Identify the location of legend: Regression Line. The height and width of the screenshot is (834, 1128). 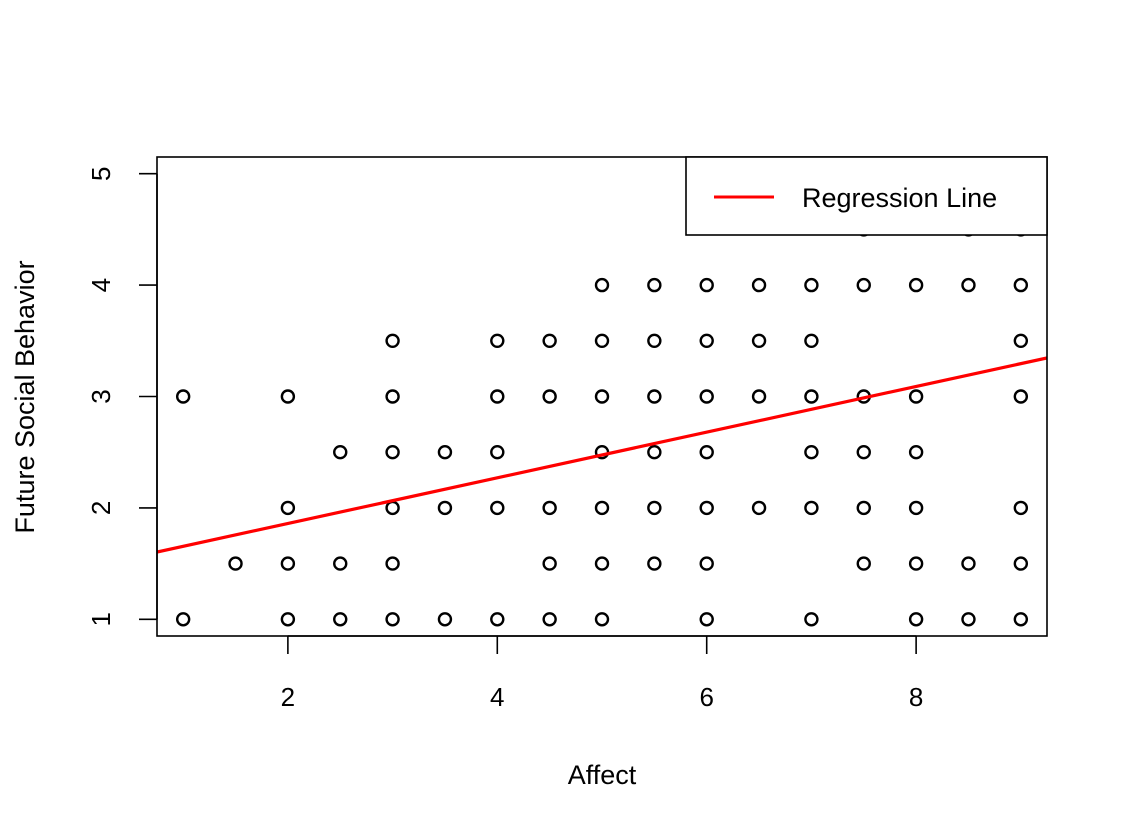
(866, 196).